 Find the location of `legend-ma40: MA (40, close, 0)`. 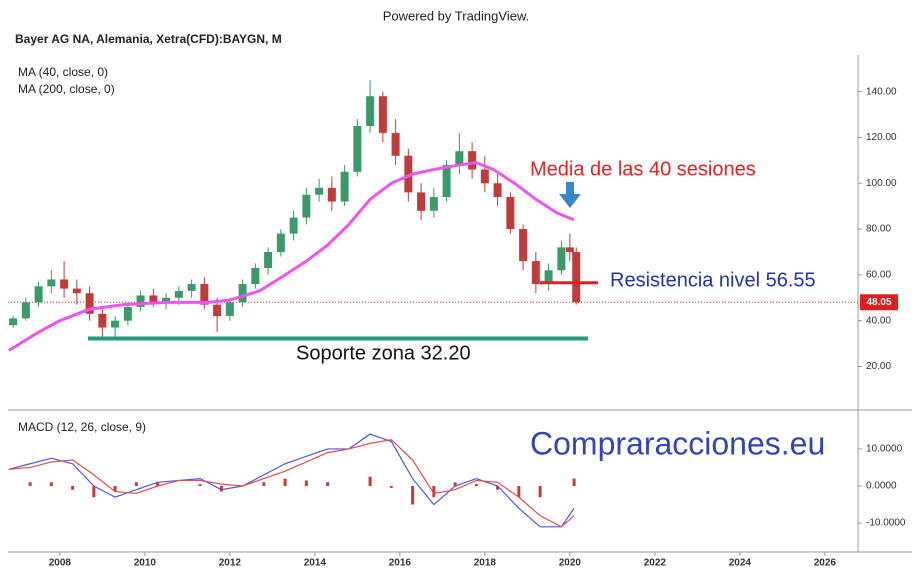

legend-ma40: MA (40, close, 0) is located at coordinates (63, 72).